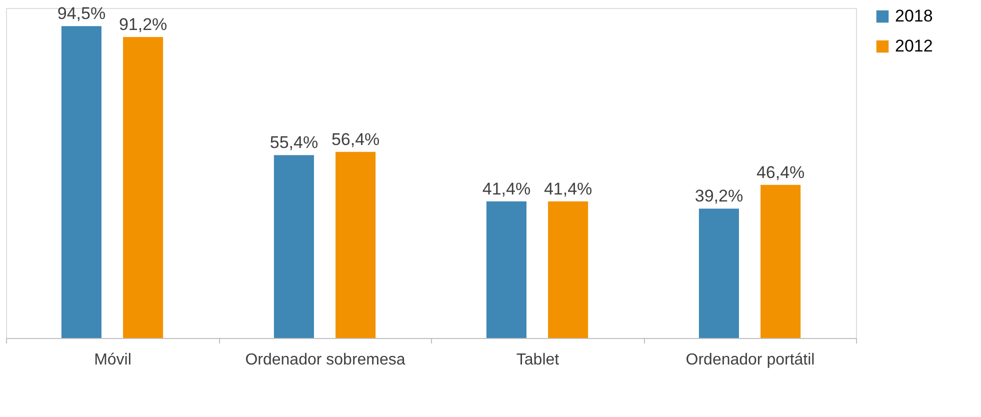 The width and height of the screenshot is (981, 417). Describe the element at coordinates (750, 360) in the screenshot. I see `x-tick-label: Ordenador portátil` at that location.